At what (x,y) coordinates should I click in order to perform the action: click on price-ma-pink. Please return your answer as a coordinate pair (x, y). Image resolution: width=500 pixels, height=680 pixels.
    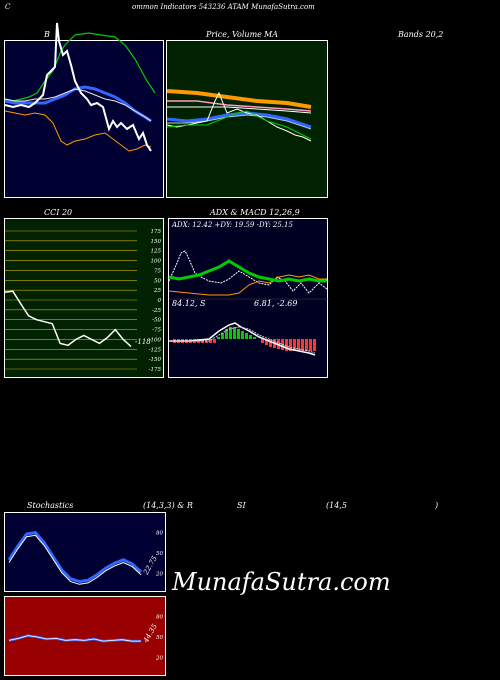
    Looking at the image, I should click on (239, 106).